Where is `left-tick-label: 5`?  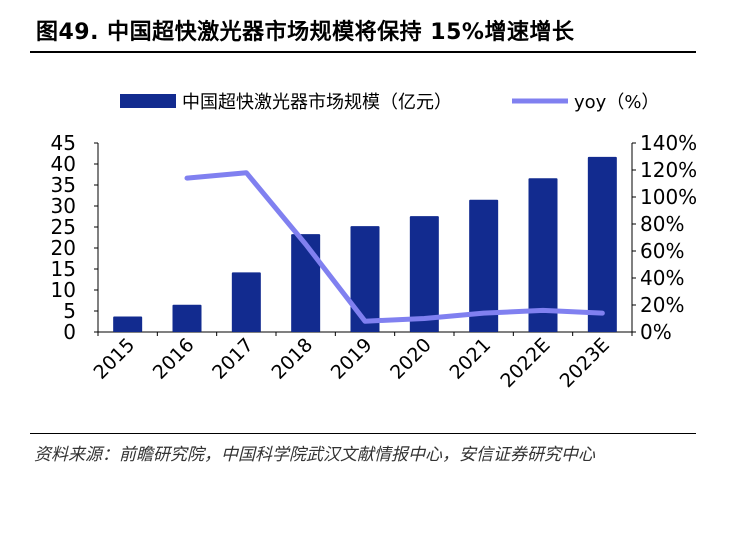 left-tick-label: 5 is located at coordinates (69, 311).